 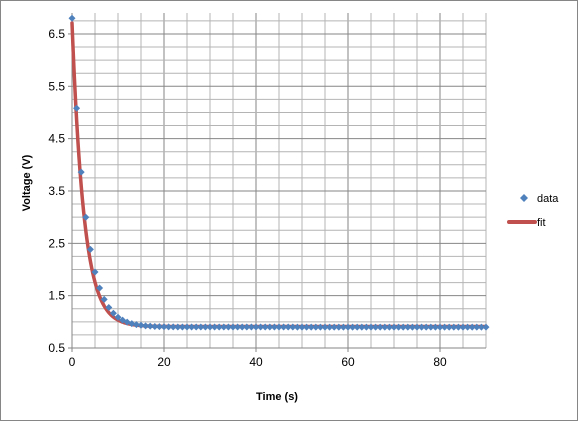 I want to click on x-tick-label: 60, so click(x=348, y=362).